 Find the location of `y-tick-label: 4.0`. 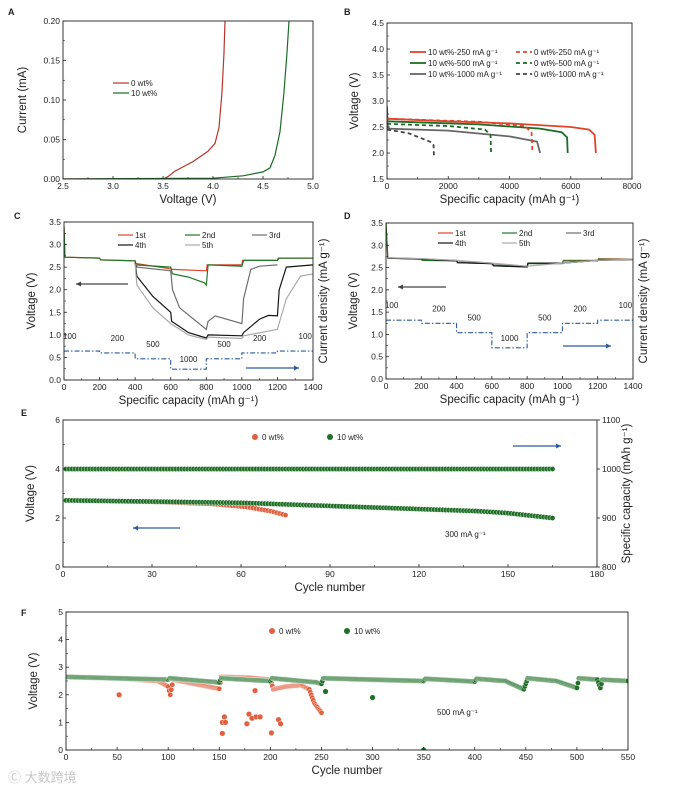

y-tick-label: 4.0 is located at coordinates (378, 49).